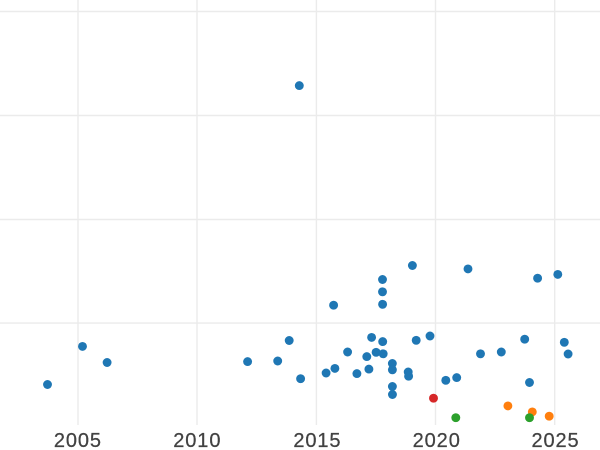 This screenshot has width=600, height=450. Describe the element at coordinates (78, 440) in the screenshot. I see `svg-text: 2005` at that location.